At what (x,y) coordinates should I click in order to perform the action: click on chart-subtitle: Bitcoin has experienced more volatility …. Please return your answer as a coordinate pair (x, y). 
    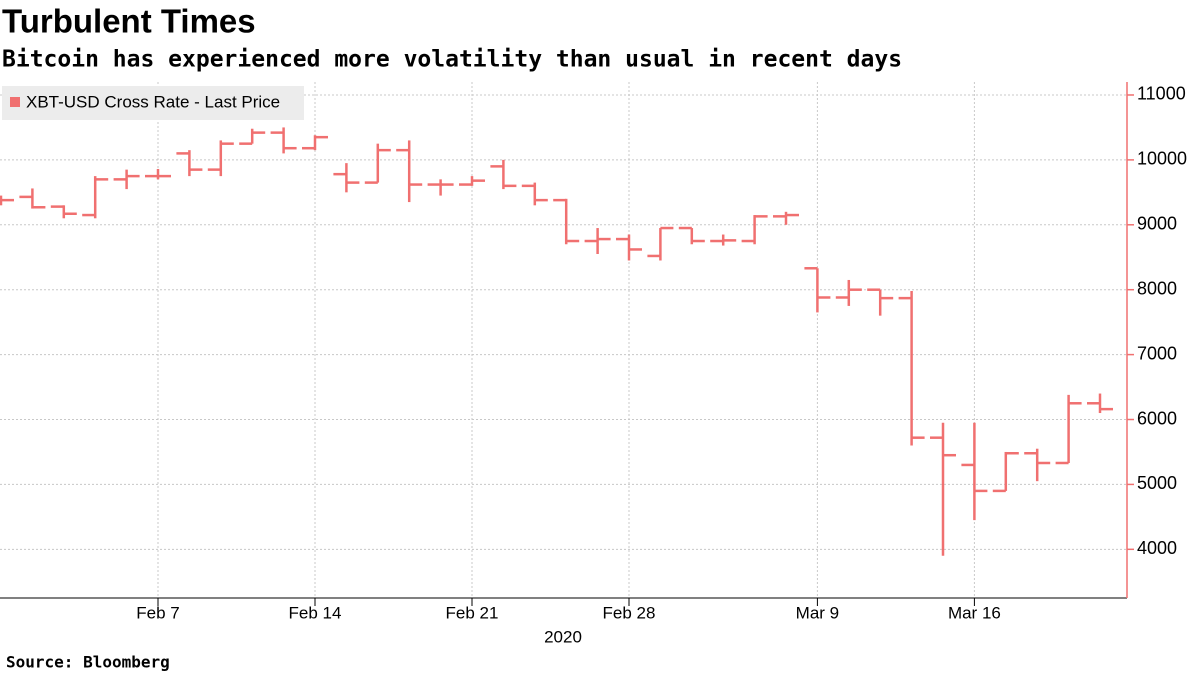
    Looking at the image, I should click on (452, 60).